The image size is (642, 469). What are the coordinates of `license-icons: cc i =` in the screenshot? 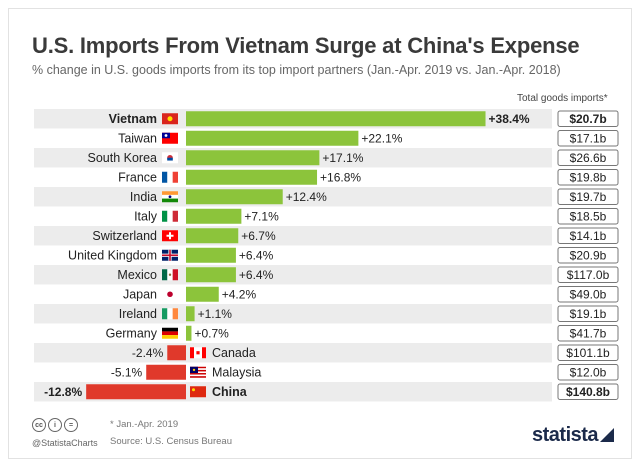 It's located at (55, 425).